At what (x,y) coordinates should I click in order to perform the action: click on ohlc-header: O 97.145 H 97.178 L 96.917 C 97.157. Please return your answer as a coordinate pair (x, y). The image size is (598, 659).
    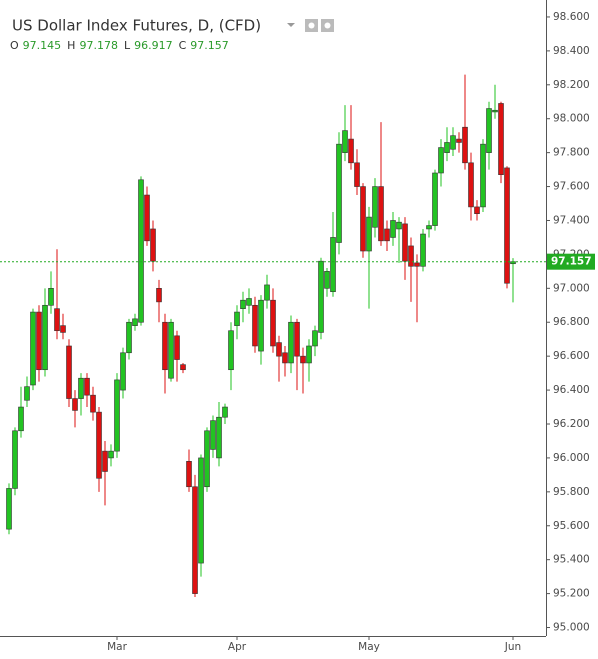
    Looking at the image, I should click on (119, 45).